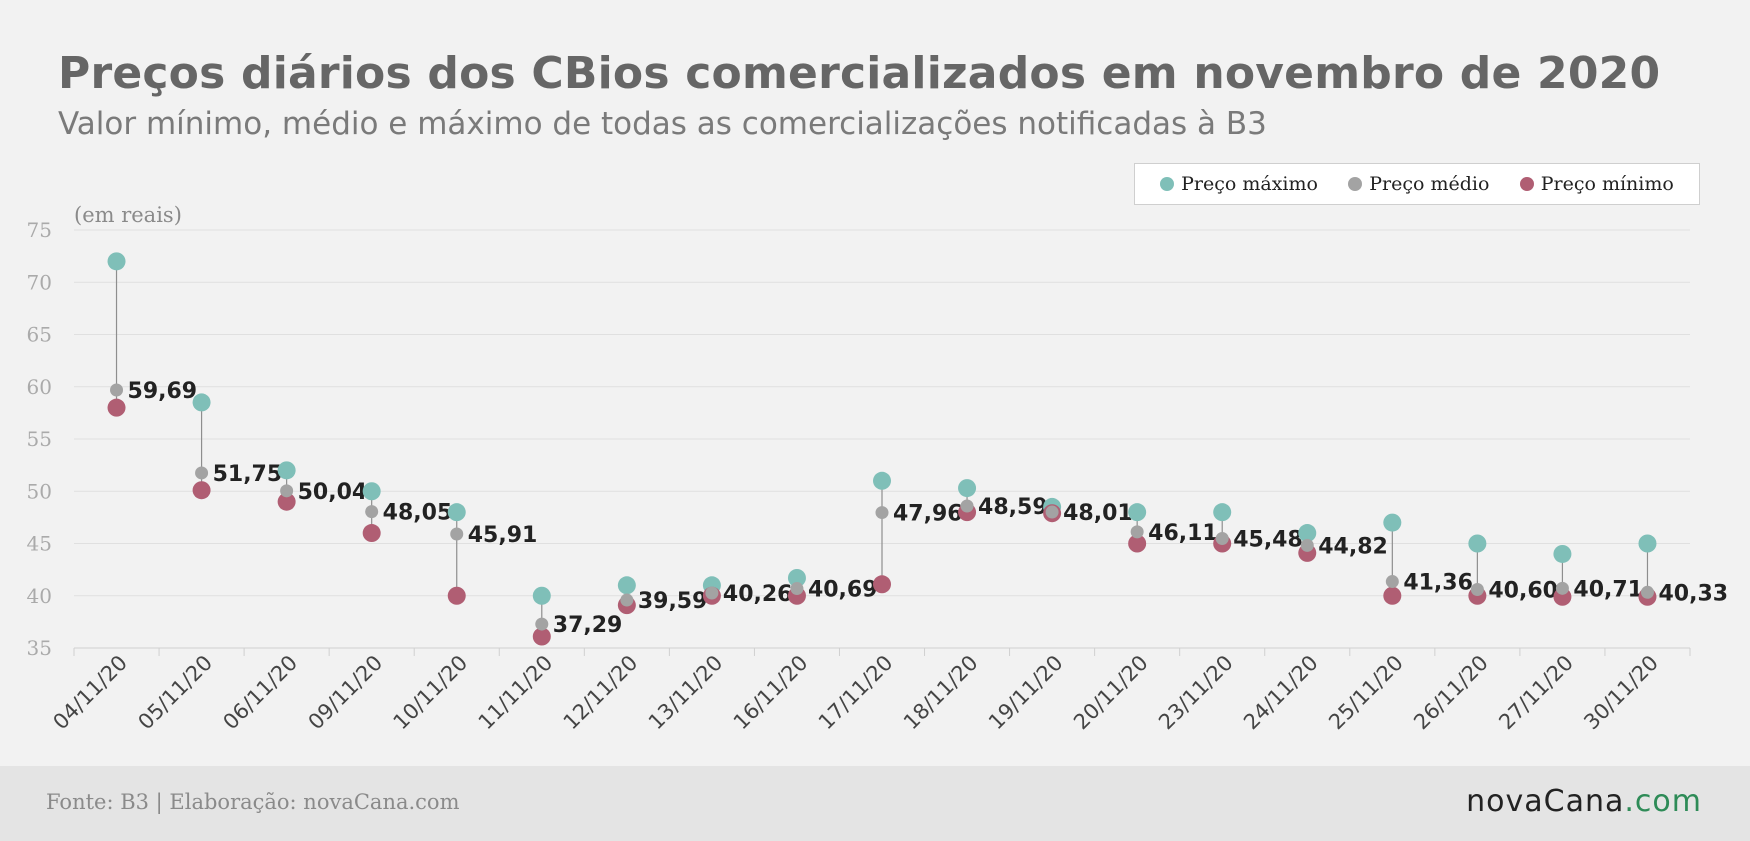 This screenshot has width=1750, height=841. Describe the element at coordinates (248, 474) in the screenshot. I see `avg-data-label-1: 51,75` at that location.